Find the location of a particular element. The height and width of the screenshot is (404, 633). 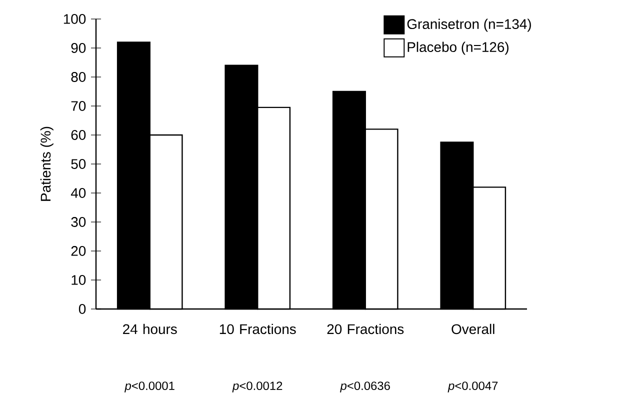

text: p<0.0636 is located at coordinates (365, 387).